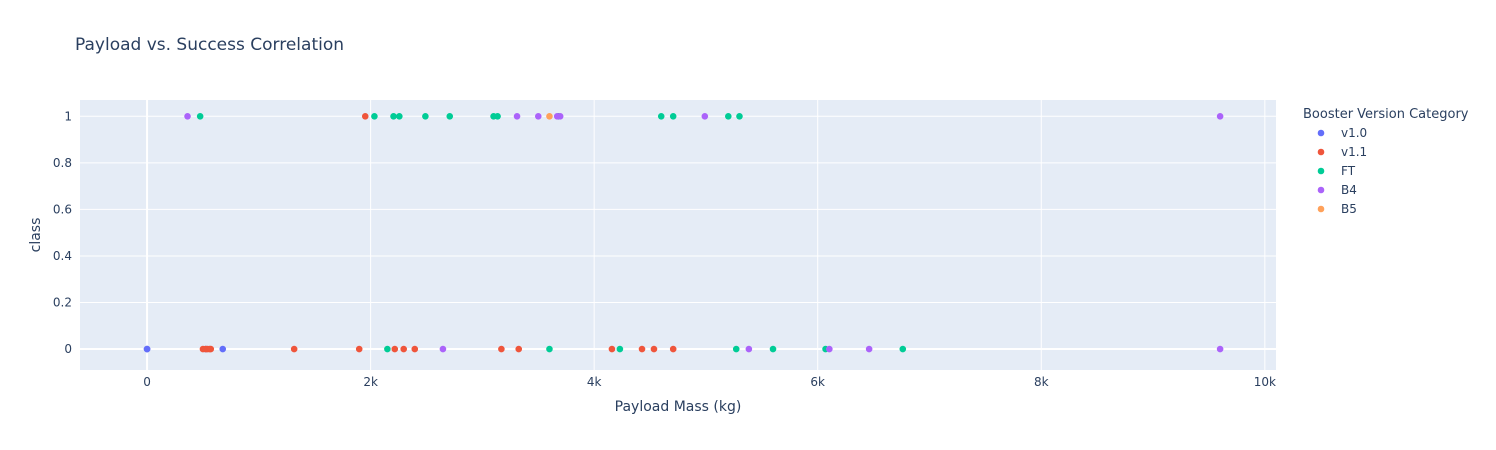  I want to click on y-tick-label: 1, so click(68, 116).